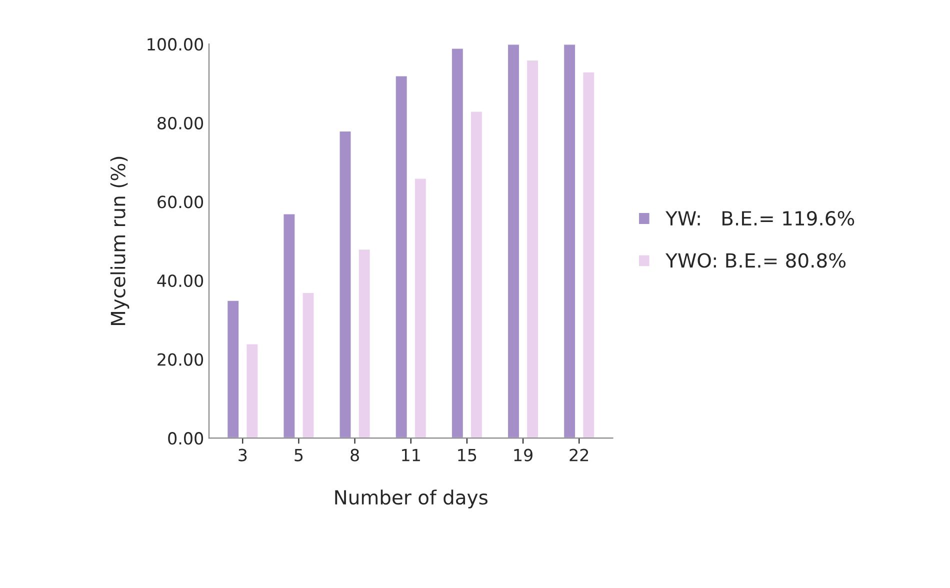 This screenshot has height=588, width=950. I want to click on y-tick-label: 100.00, so click(176, 44).